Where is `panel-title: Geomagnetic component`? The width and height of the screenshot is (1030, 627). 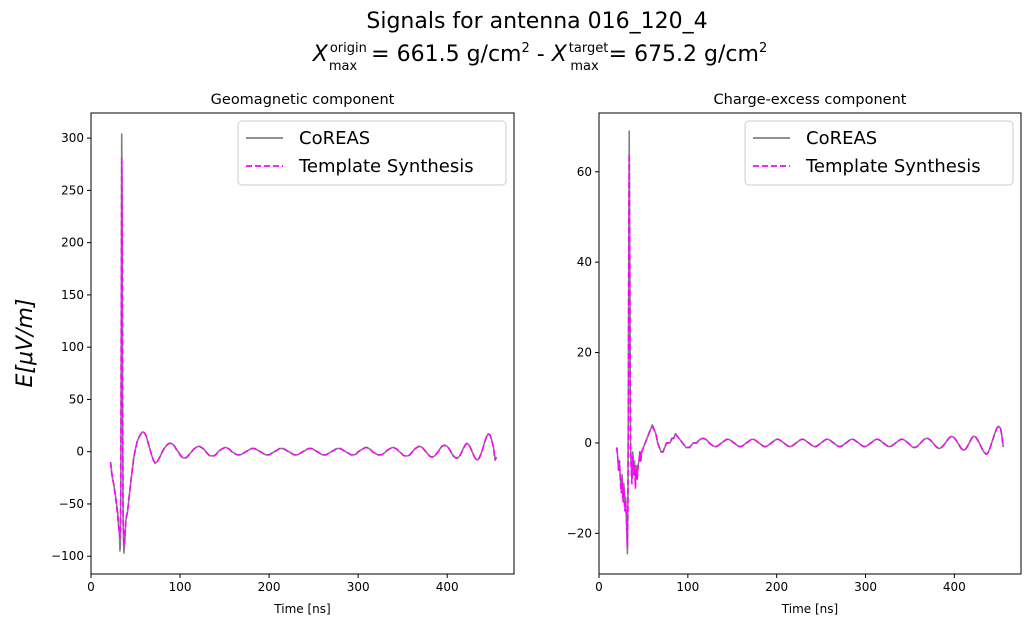 panel-title: Geomagnetic component is located at coordinates (303, 100).